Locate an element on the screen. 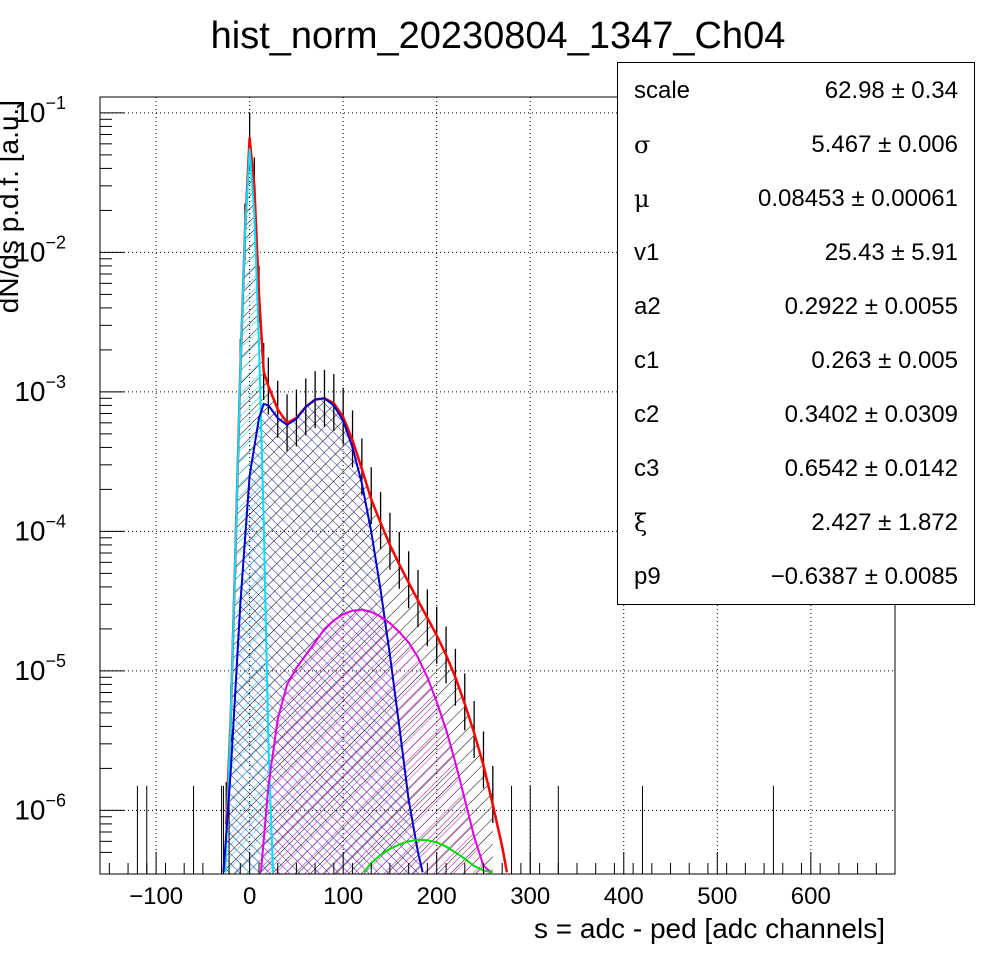 The image size is (996, 972). param-value: 5.467 ± 0.006 is located at coordinates (884, 144).